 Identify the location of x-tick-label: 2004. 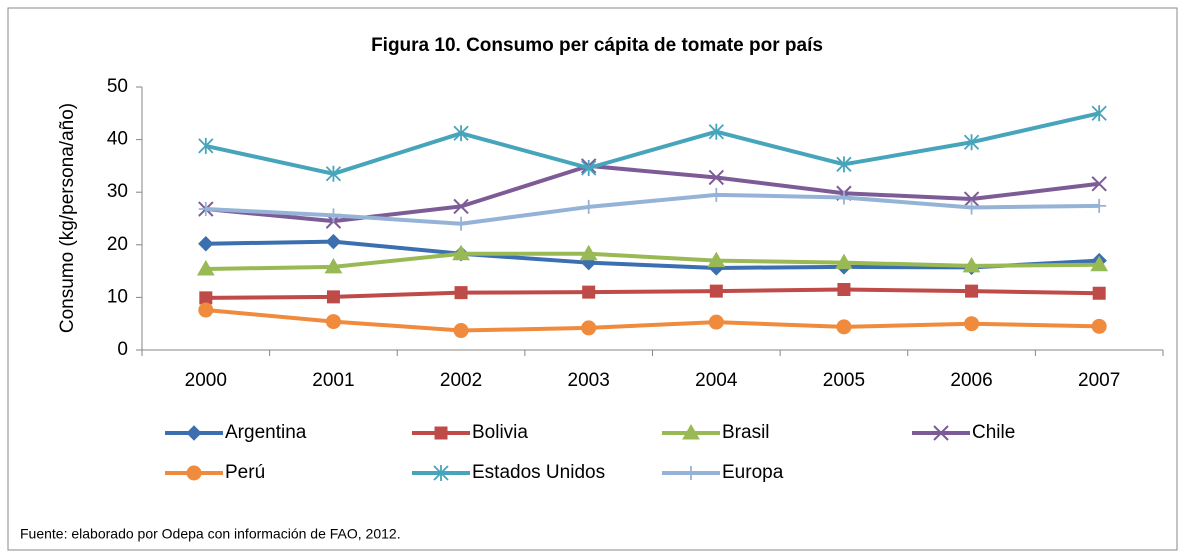
(716, 380).